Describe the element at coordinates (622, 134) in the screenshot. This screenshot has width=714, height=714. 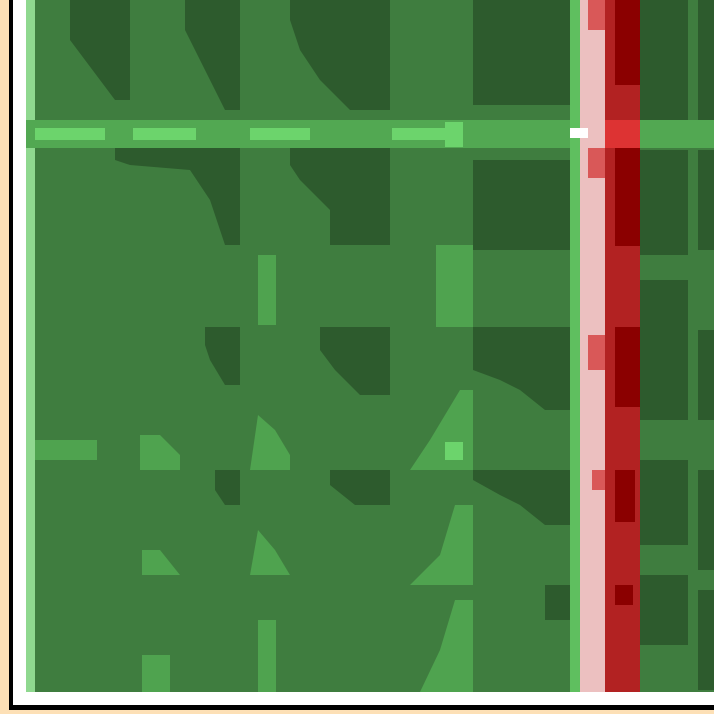
I see `red-band` at that location.